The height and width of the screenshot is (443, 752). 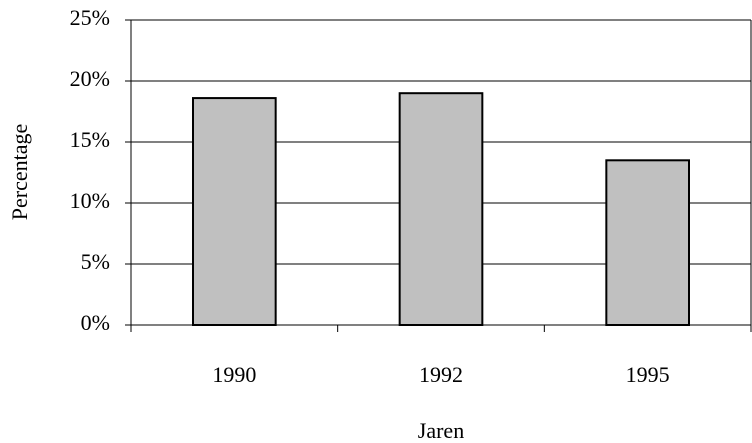 What do you see at coordinates (95, 261) in the screenshot?
I see `y-tick-label: 5%` at bounding box center [95, 261].